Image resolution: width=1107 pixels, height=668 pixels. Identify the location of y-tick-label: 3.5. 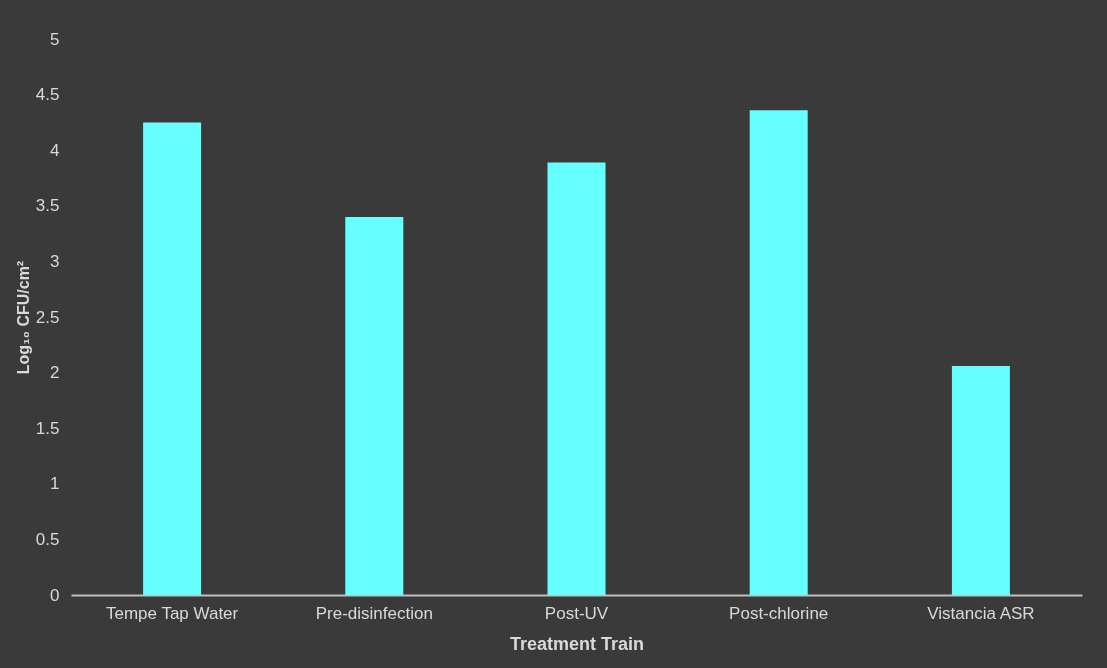
(47, 206).